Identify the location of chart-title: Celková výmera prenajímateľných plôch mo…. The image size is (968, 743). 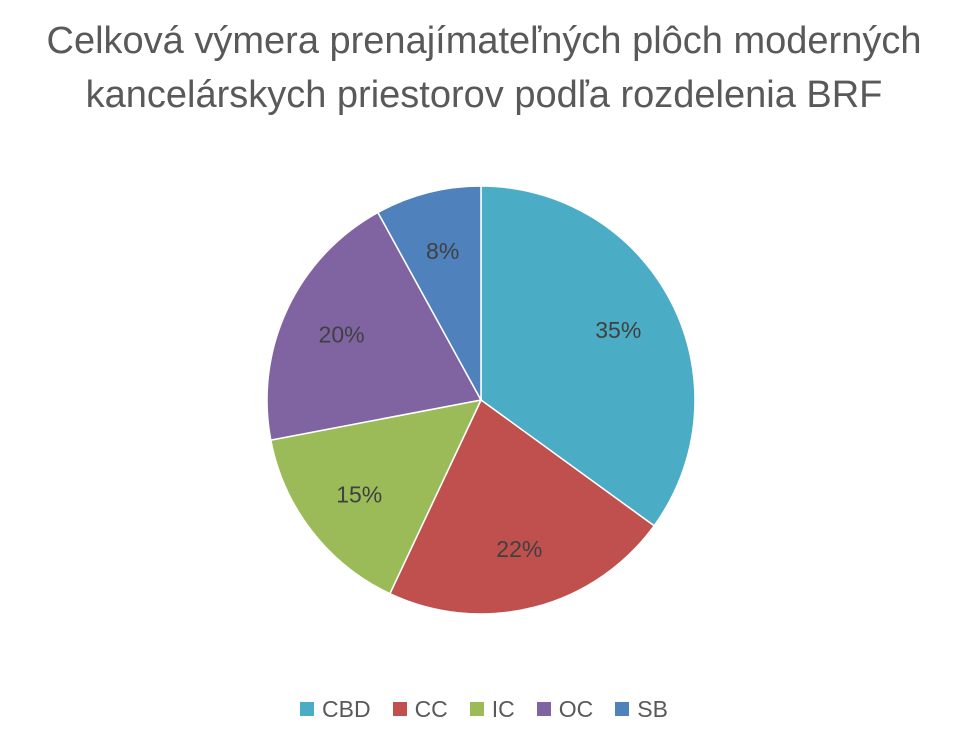
(484, 68).